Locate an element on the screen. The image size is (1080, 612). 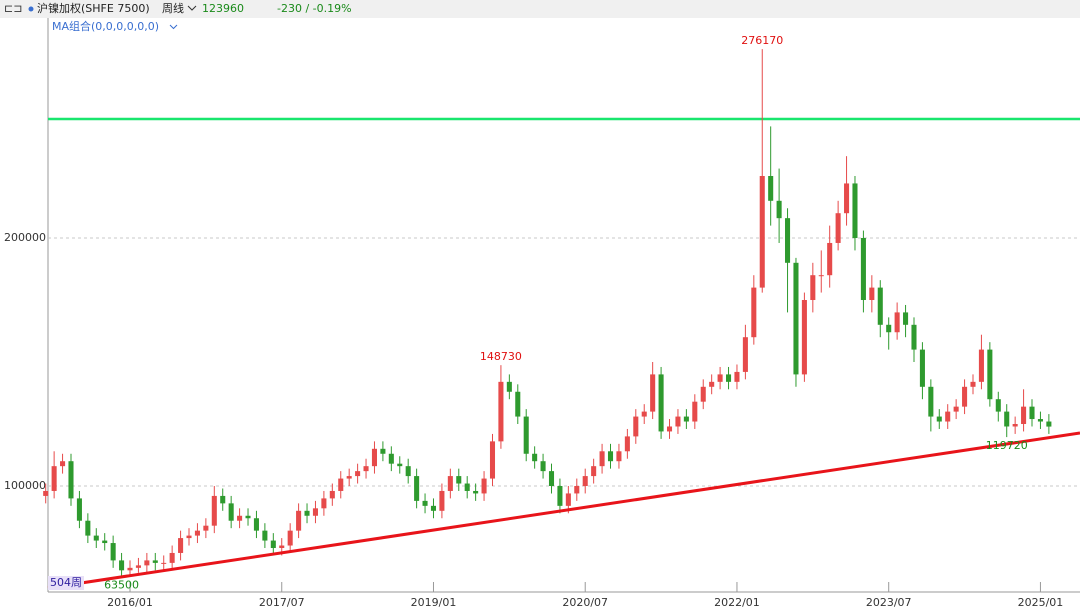
extreme-label: 63500 is located at coordinates (121, 585).